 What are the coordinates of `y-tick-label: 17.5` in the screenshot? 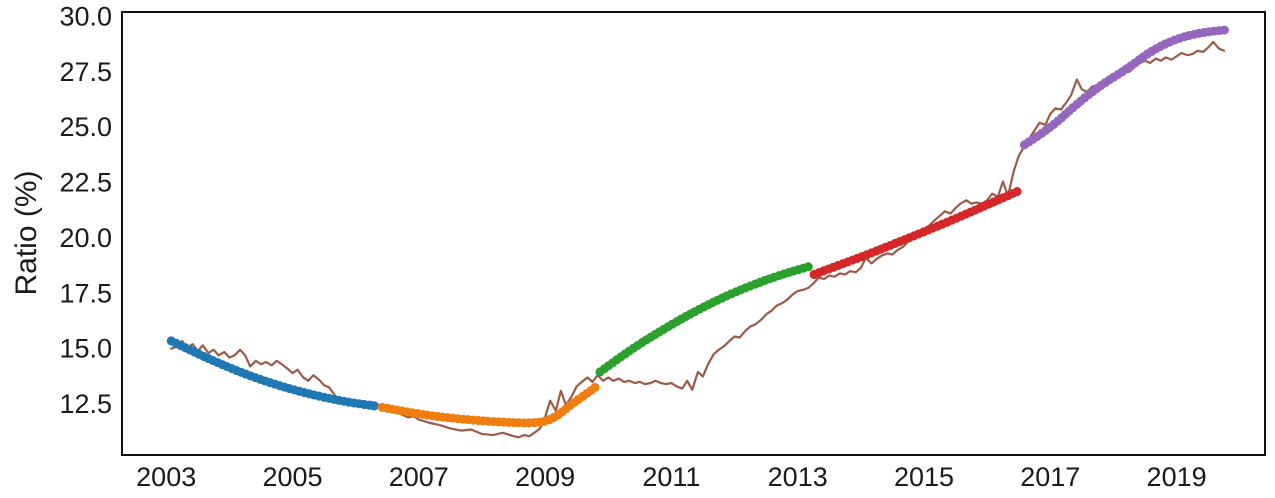 It's located at (85, 293).